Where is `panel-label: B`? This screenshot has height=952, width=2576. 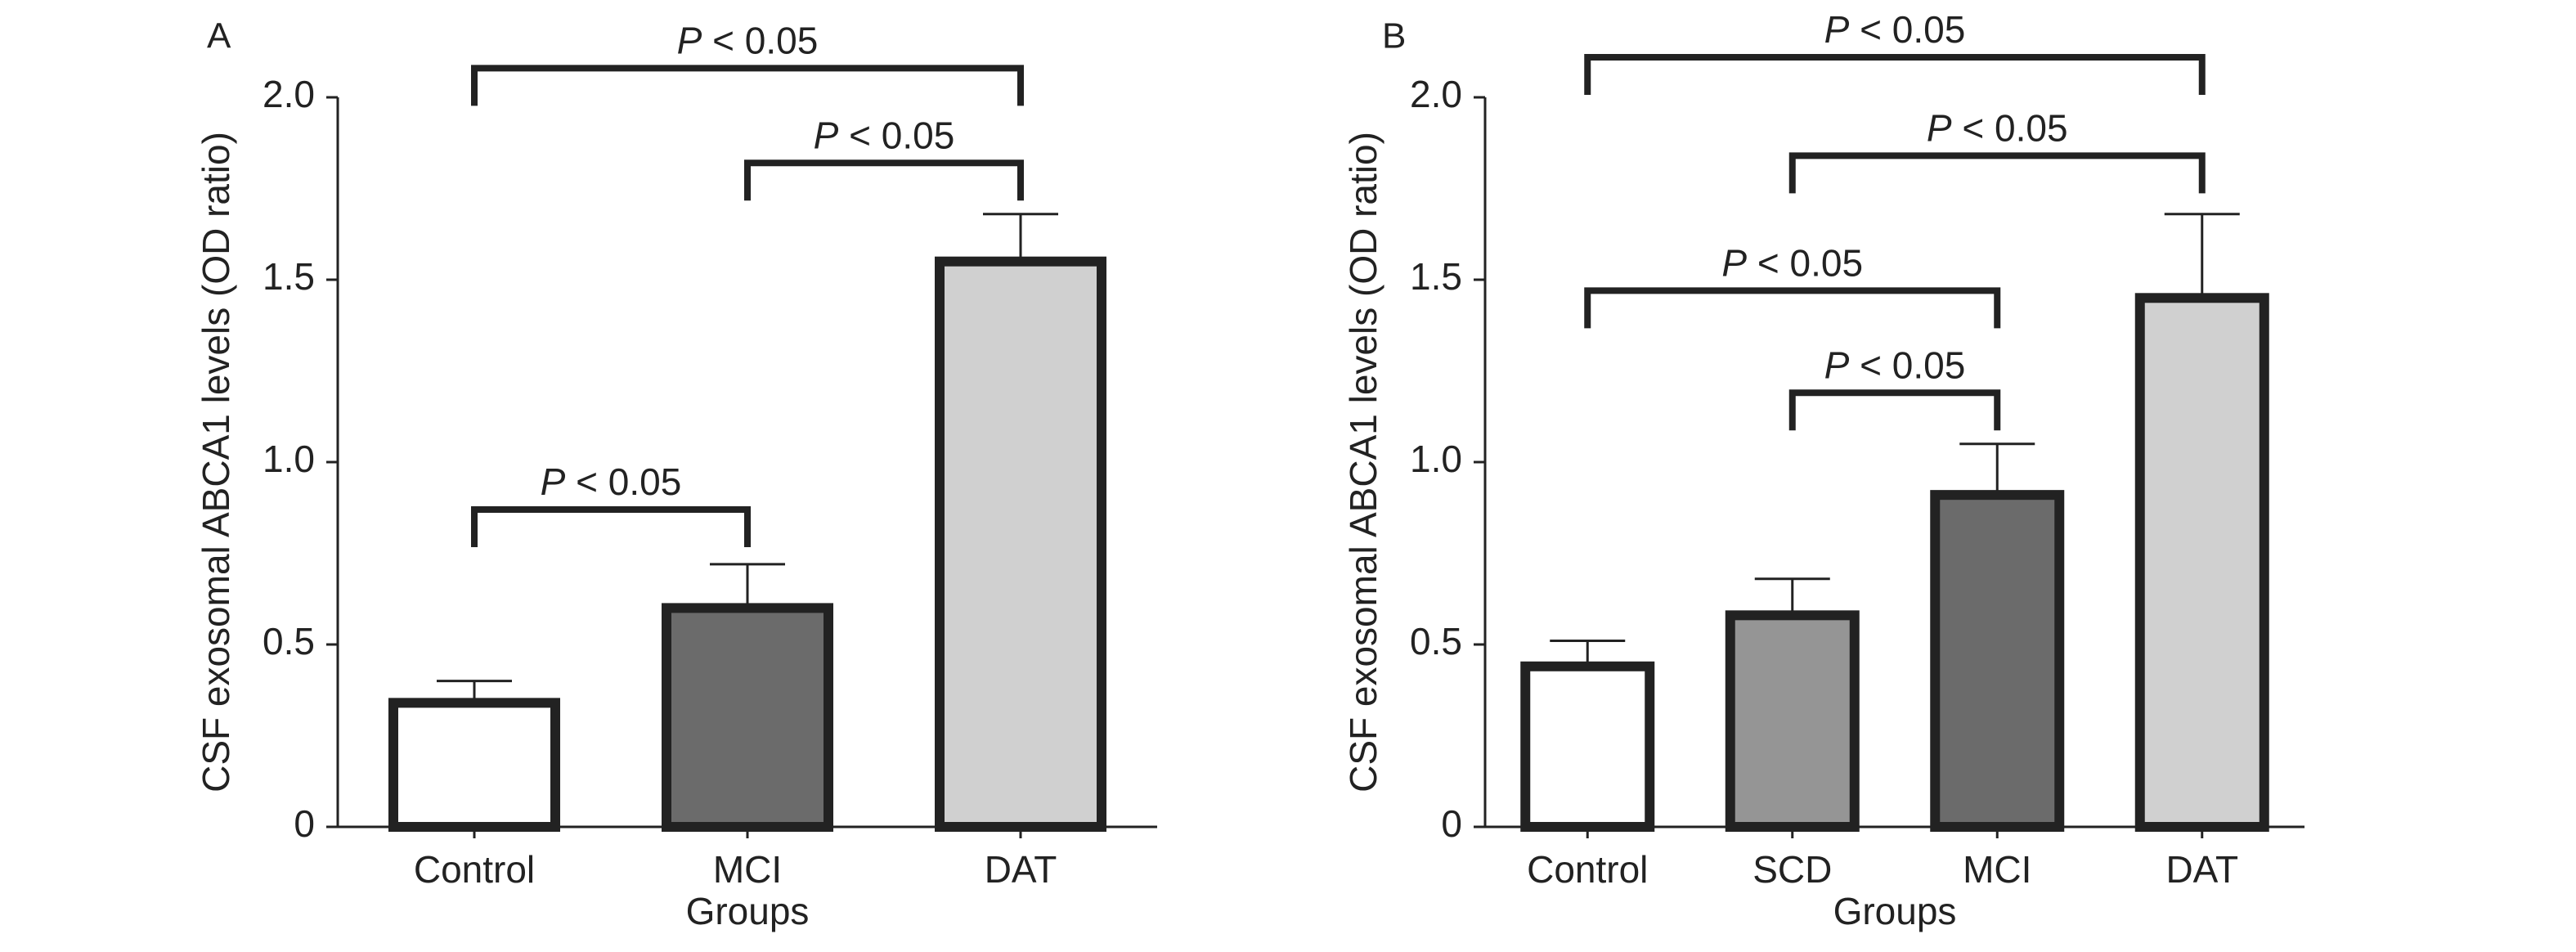 panel-label: B is located at coordinates (1394, 36).